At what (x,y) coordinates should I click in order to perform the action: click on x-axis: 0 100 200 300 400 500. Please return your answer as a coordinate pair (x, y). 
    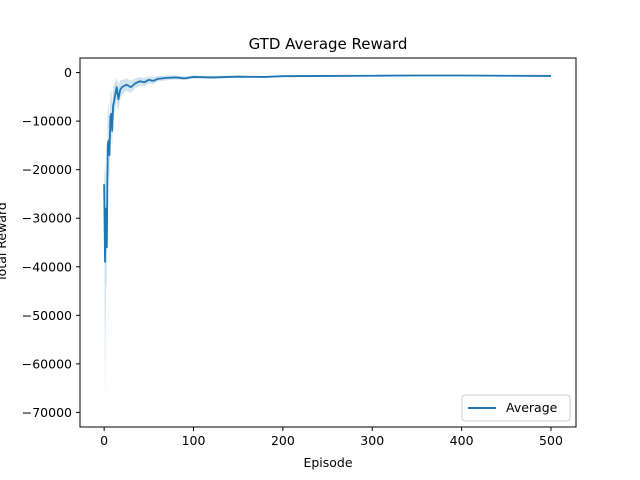
    Looking at the image, I should click on (331, 437).